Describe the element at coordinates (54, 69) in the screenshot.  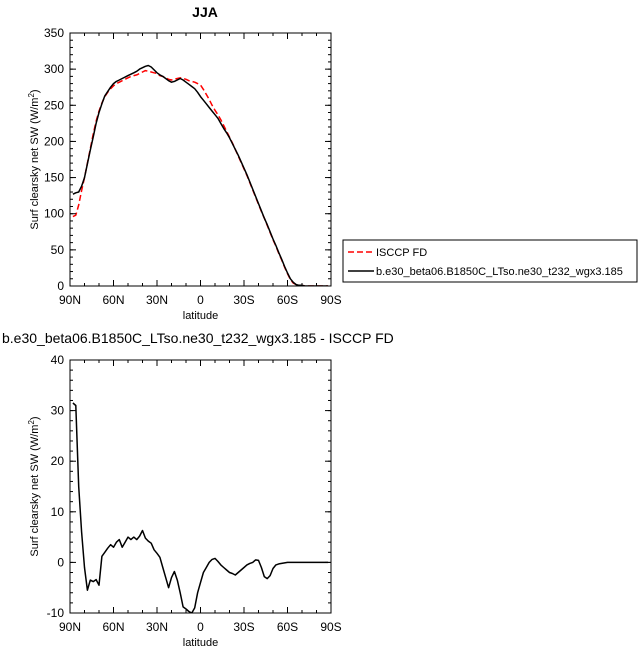
I see `top-y-tick-label: 300` at that location.